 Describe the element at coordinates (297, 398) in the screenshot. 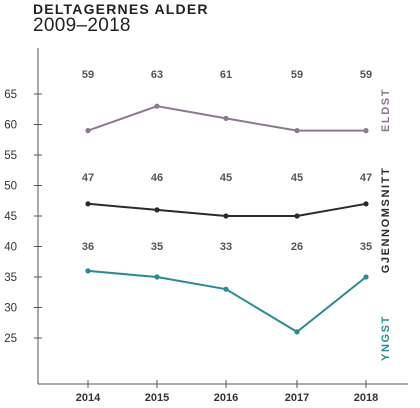

I see `x-tick-label: 2017` at that location.